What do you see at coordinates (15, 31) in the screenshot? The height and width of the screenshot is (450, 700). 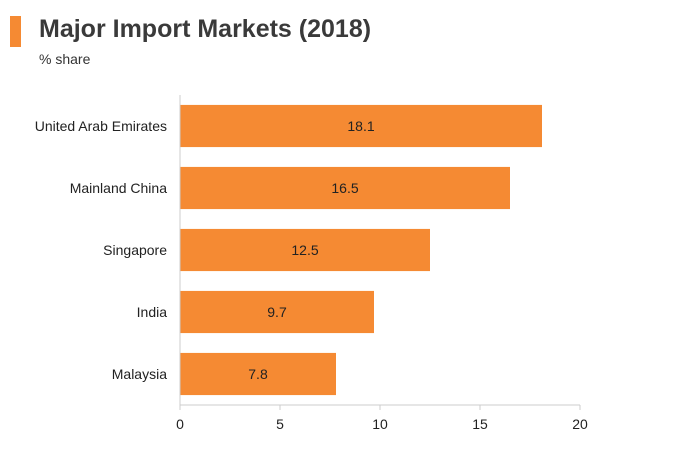 I see `title-accent-bar` at bounding box center [15, 31].